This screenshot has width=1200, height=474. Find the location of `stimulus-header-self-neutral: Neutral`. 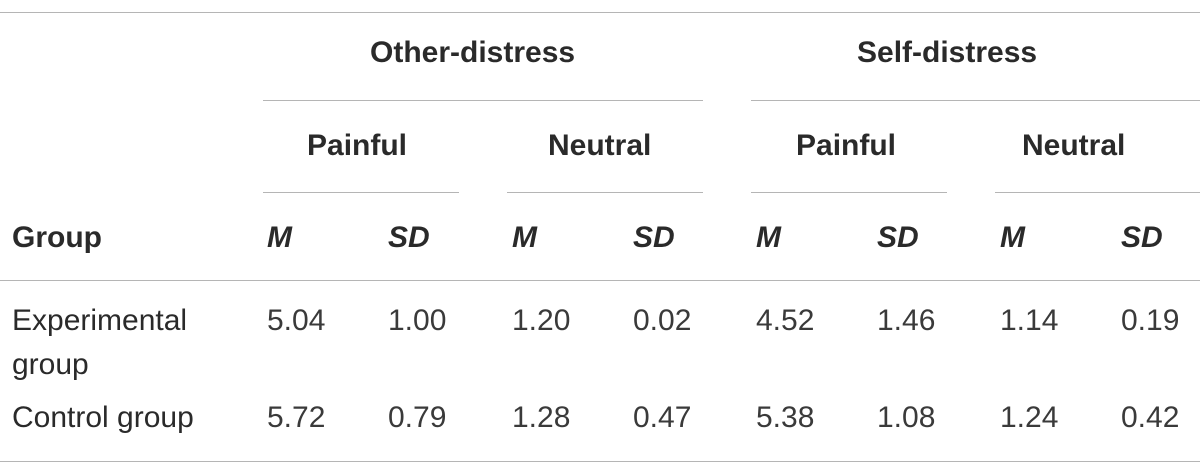

stimulus-header-self-neutral: Neutral is located at coordinates (1074, 145).